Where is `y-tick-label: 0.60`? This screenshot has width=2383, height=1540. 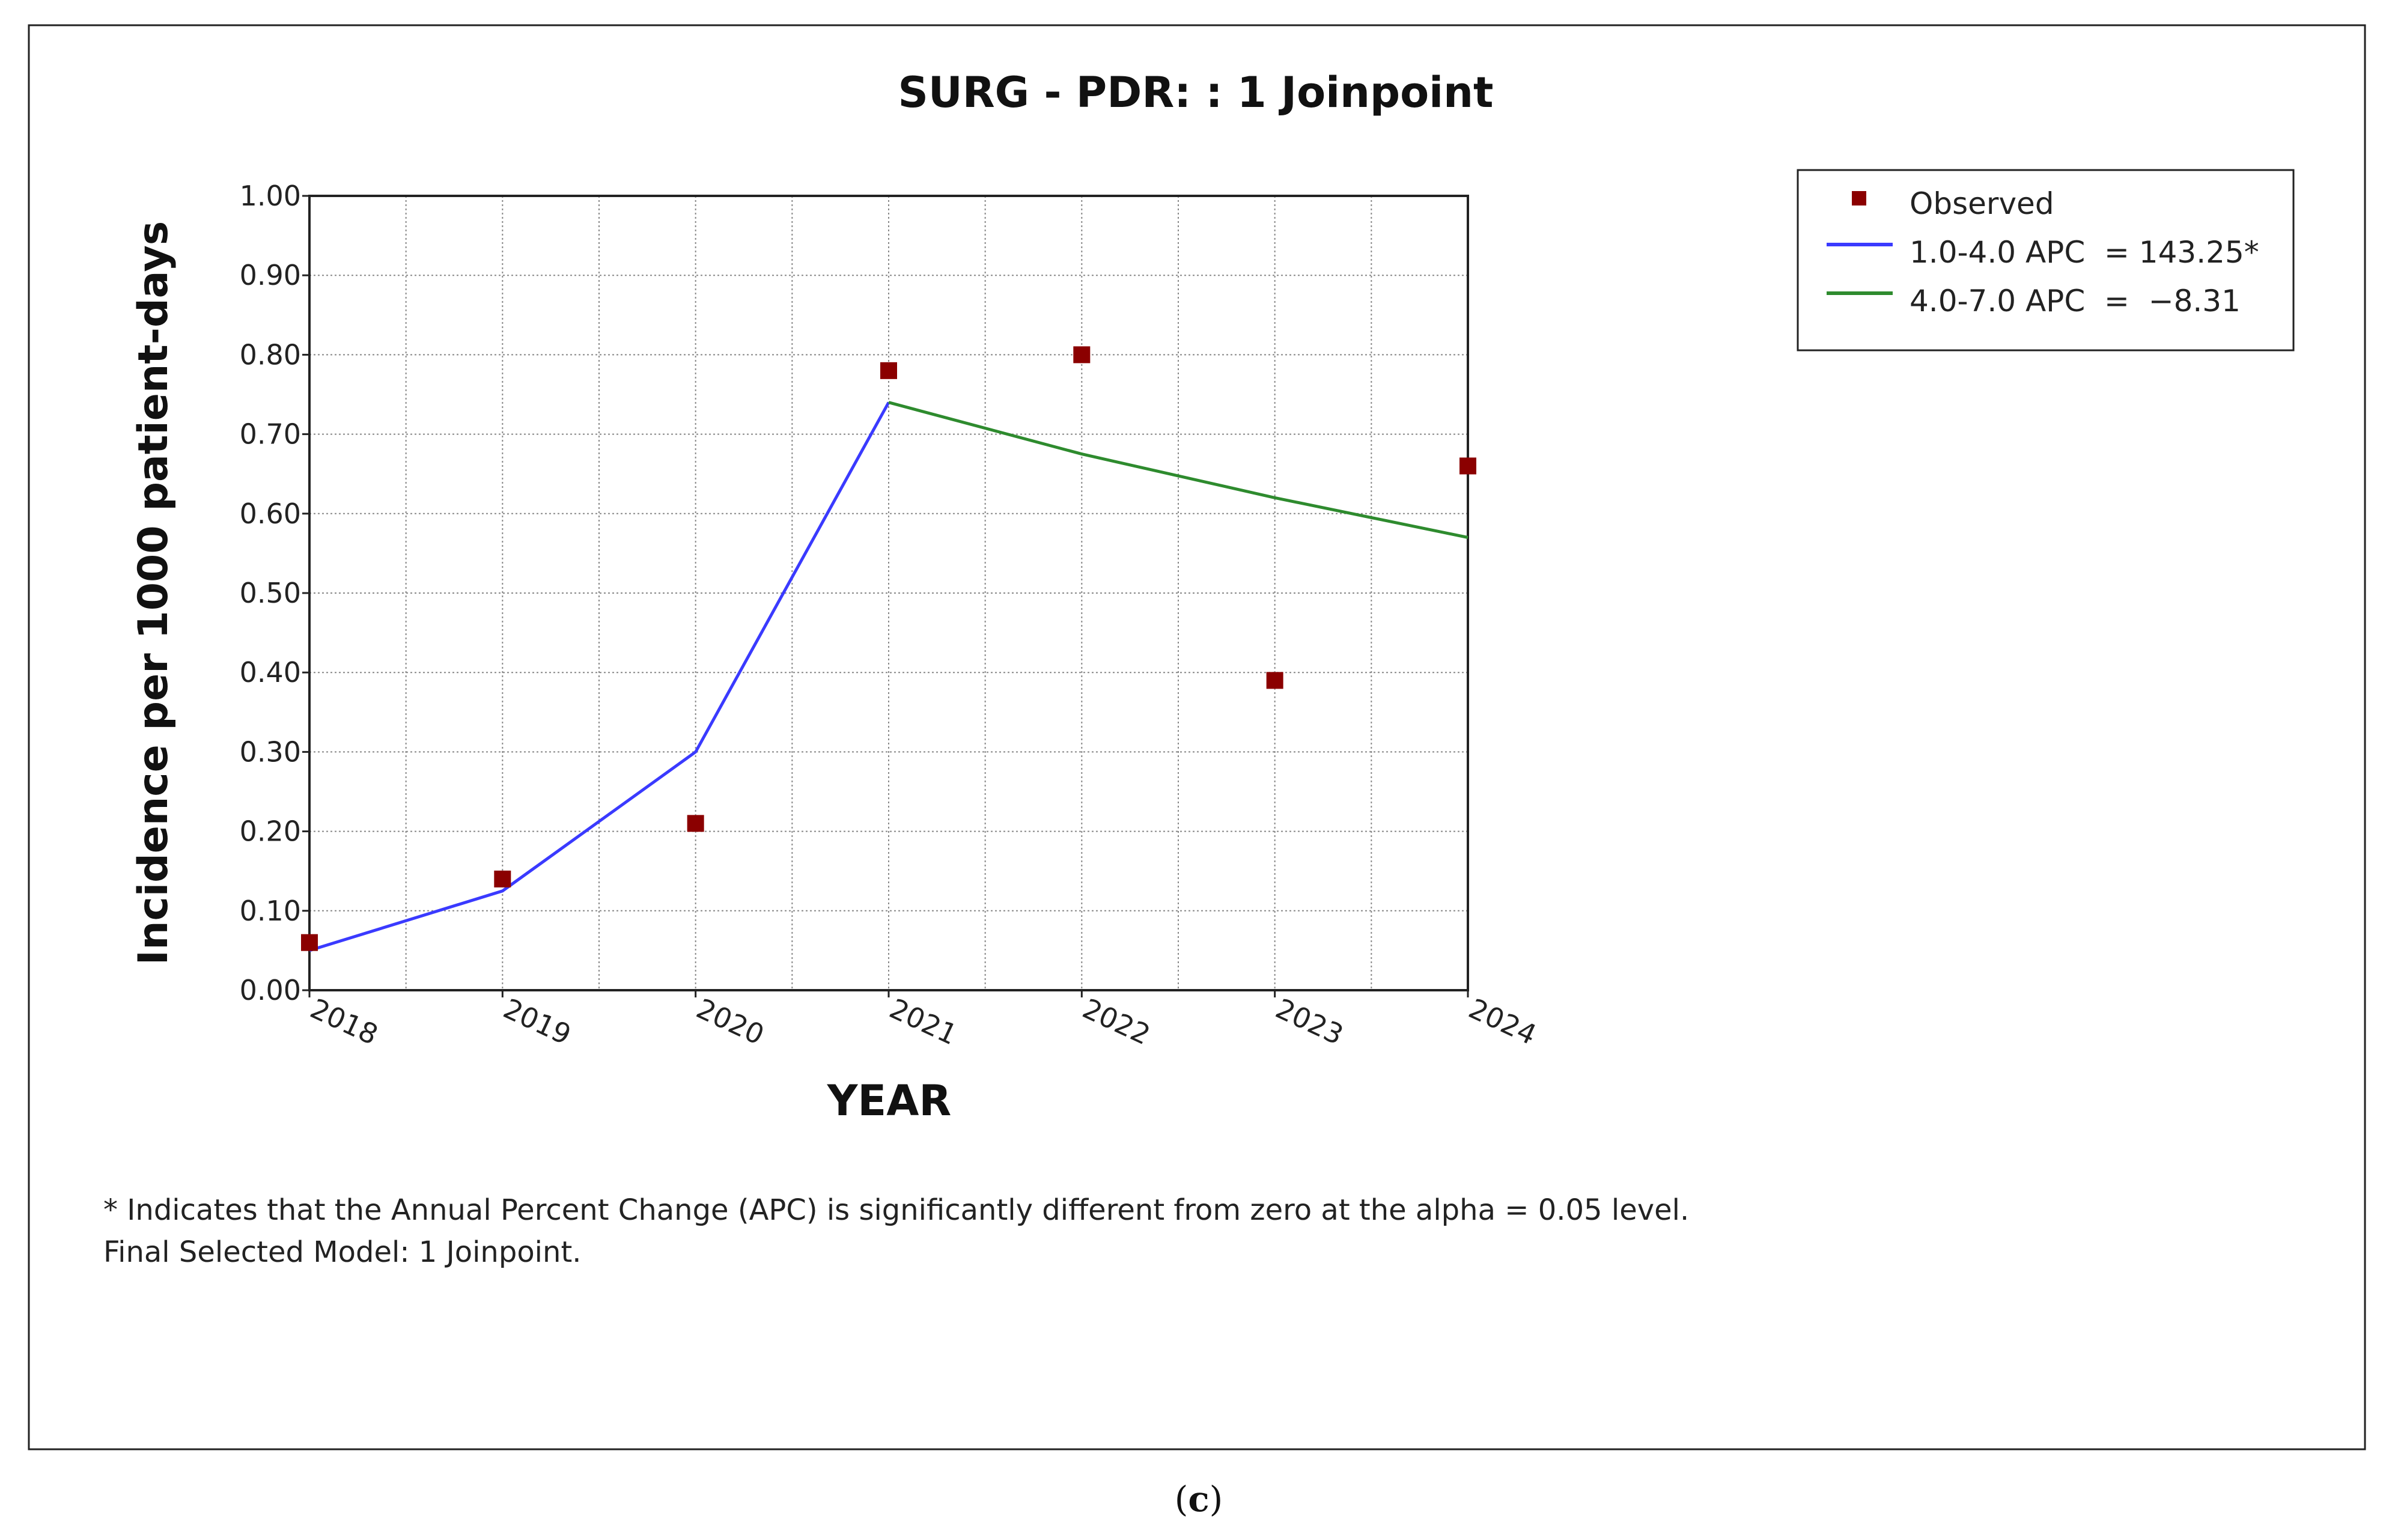 y-tick-label: 0.60 is located at coordinates (270, 514).